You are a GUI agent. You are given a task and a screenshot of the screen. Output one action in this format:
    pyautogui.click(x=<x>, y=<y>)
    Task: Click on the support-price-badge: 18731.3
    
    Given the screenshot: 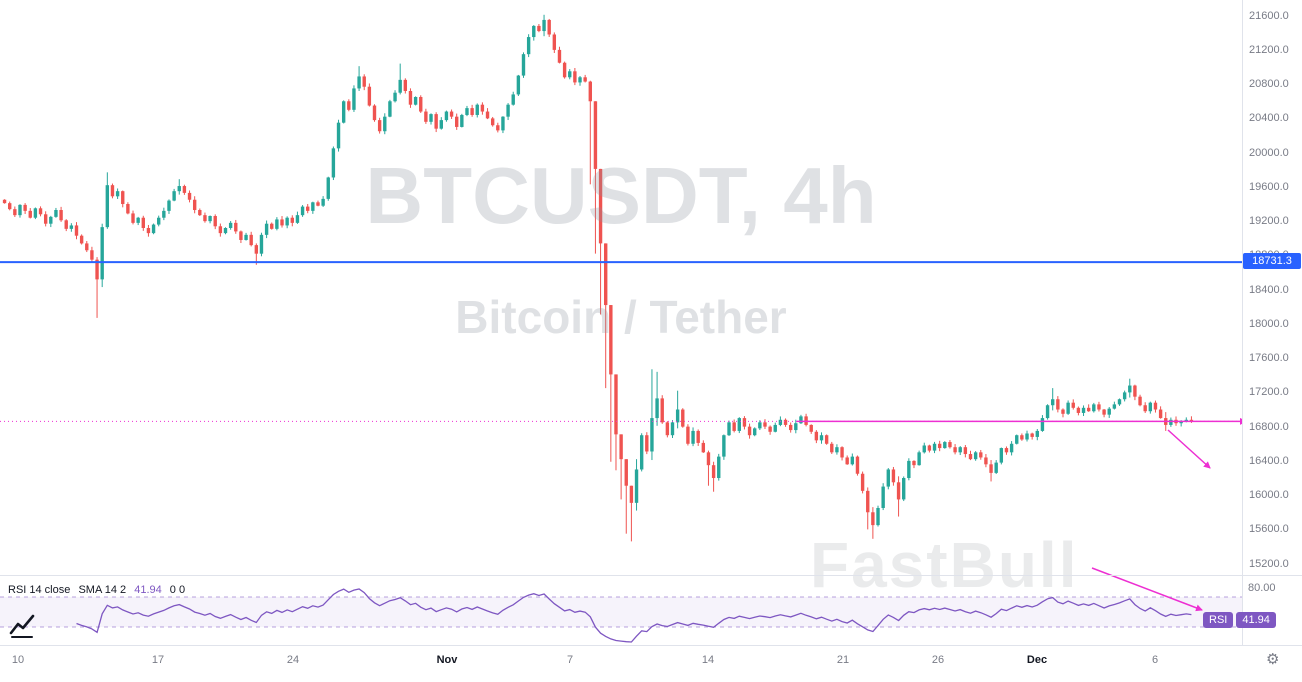 What is the action you would take?
    pyautogui.click(x=1272, y=261)
    